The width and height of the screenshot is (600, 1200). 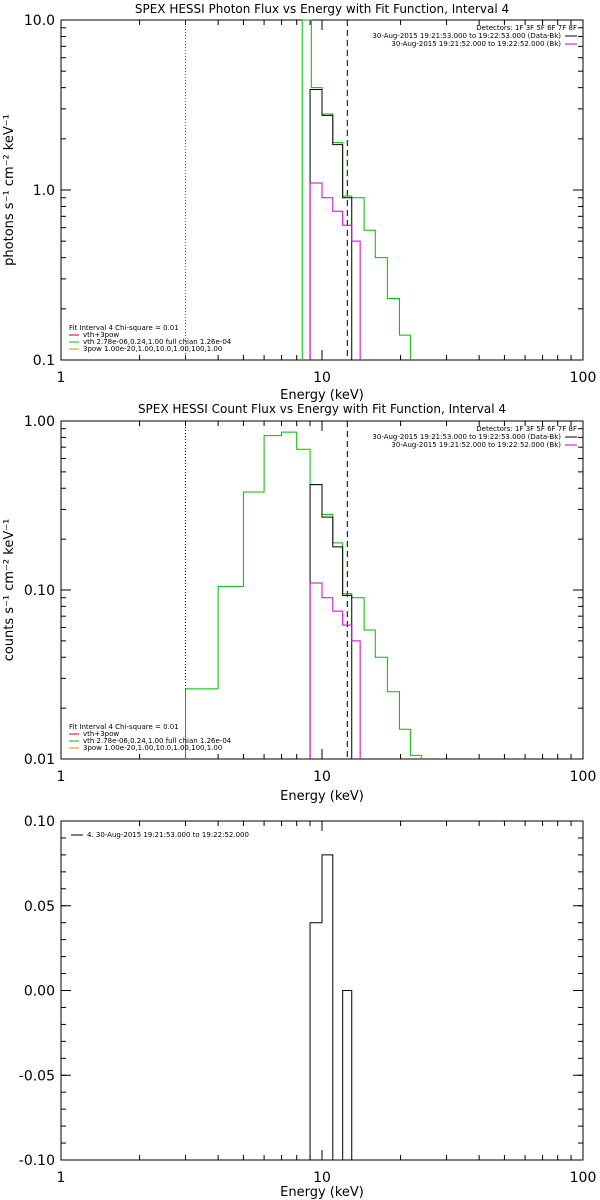 What do you see at coordinates (9, 590) in the screenshot?
I see `y-axis-label: counts s⁻¹ cm⁻² keV⁻¹` at bounding box center [9, 590].